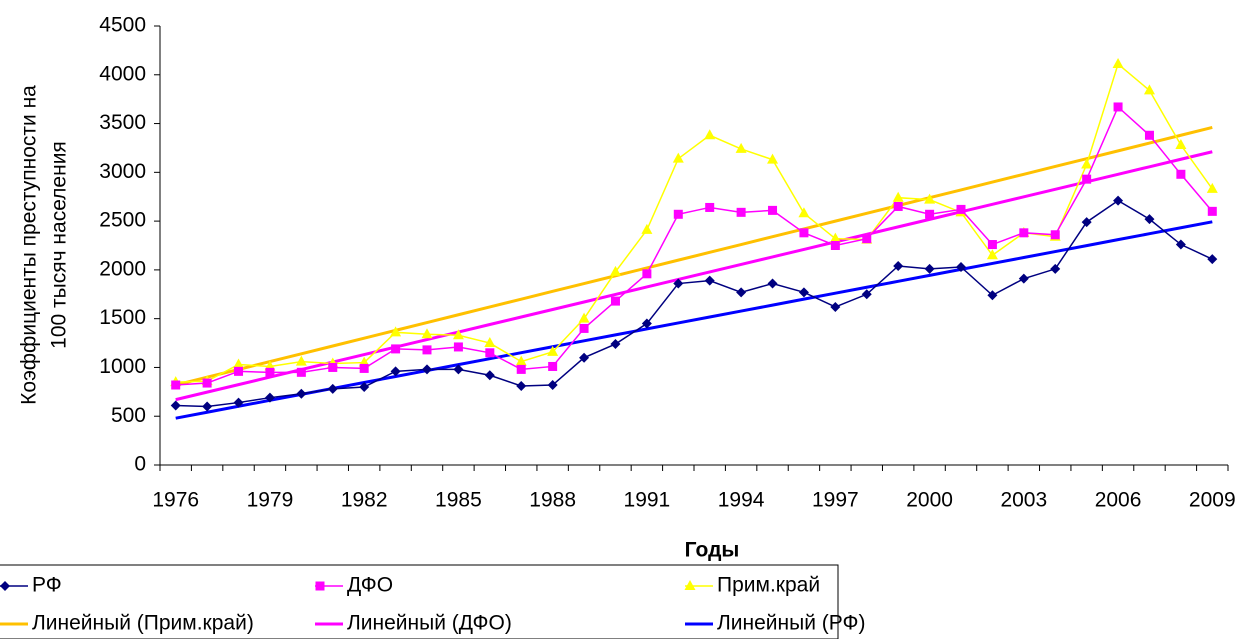 This screenshot has height=639, width=1252. I want to click on x-tick-label: 1985, so click(458, 500).